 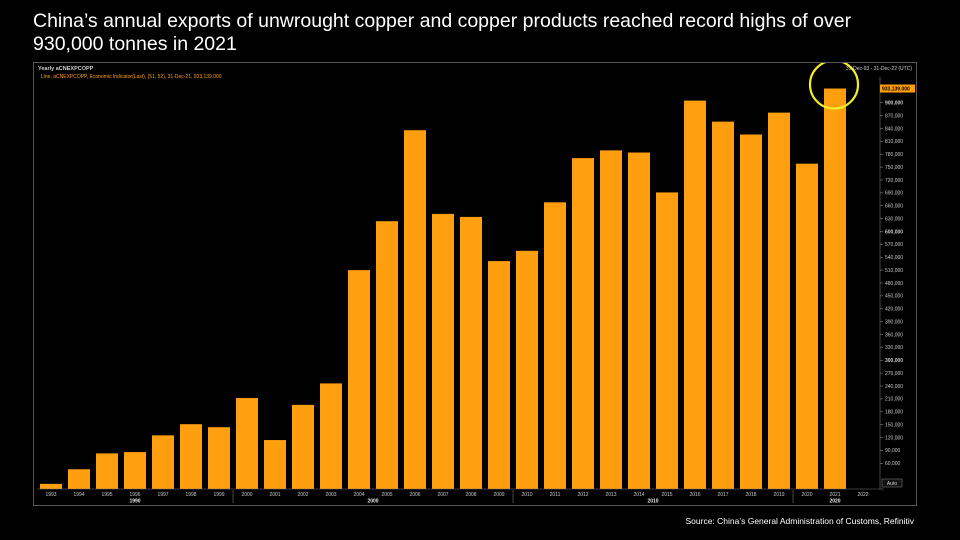 I want to click on y-tick-label: 120,000, so click(x=894, y=438).